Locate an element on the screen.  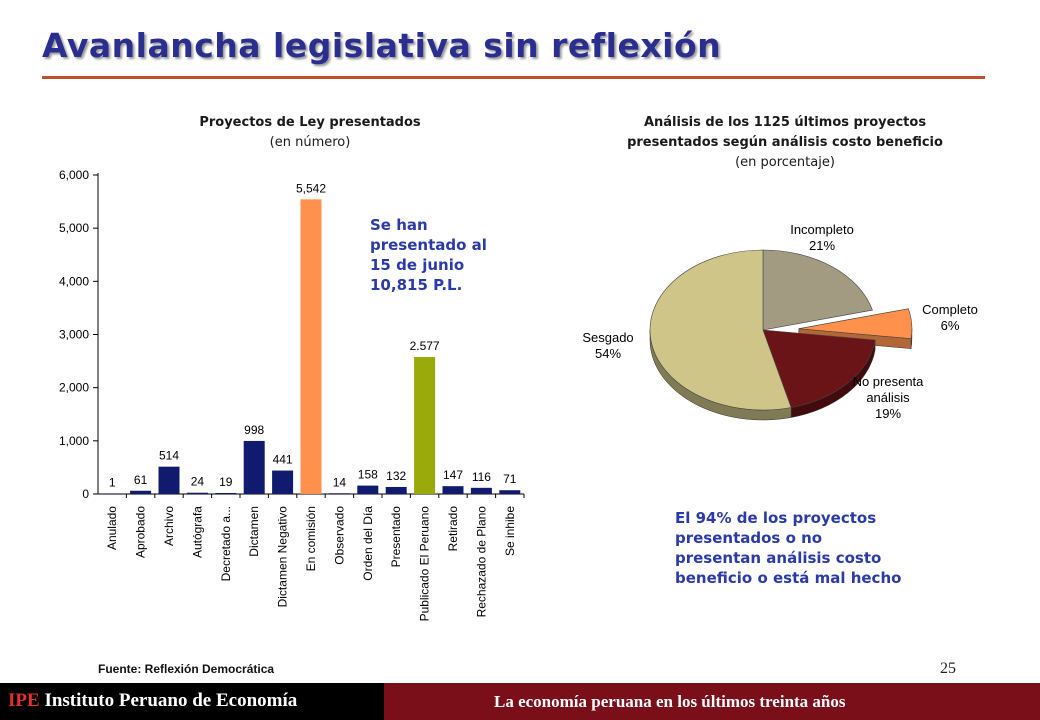
y-tick-label: 0 is located at coordinates (85, 494).